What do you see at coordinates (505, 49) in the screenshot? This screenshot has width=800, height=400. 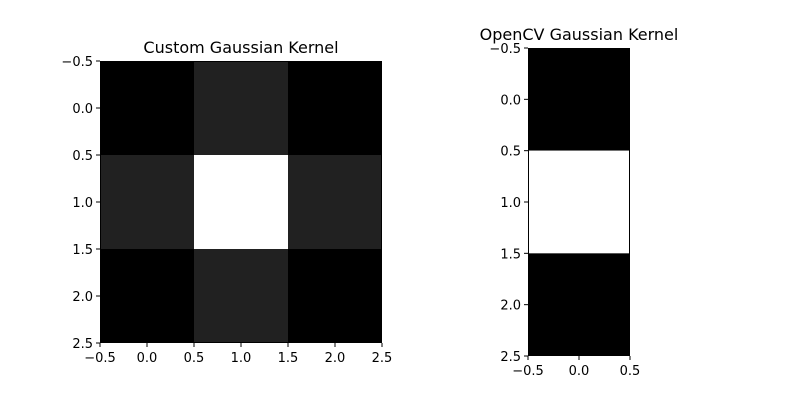 I see `opencv-kernel-y-tick-label: −0.5` at bounding box center [505, 49].